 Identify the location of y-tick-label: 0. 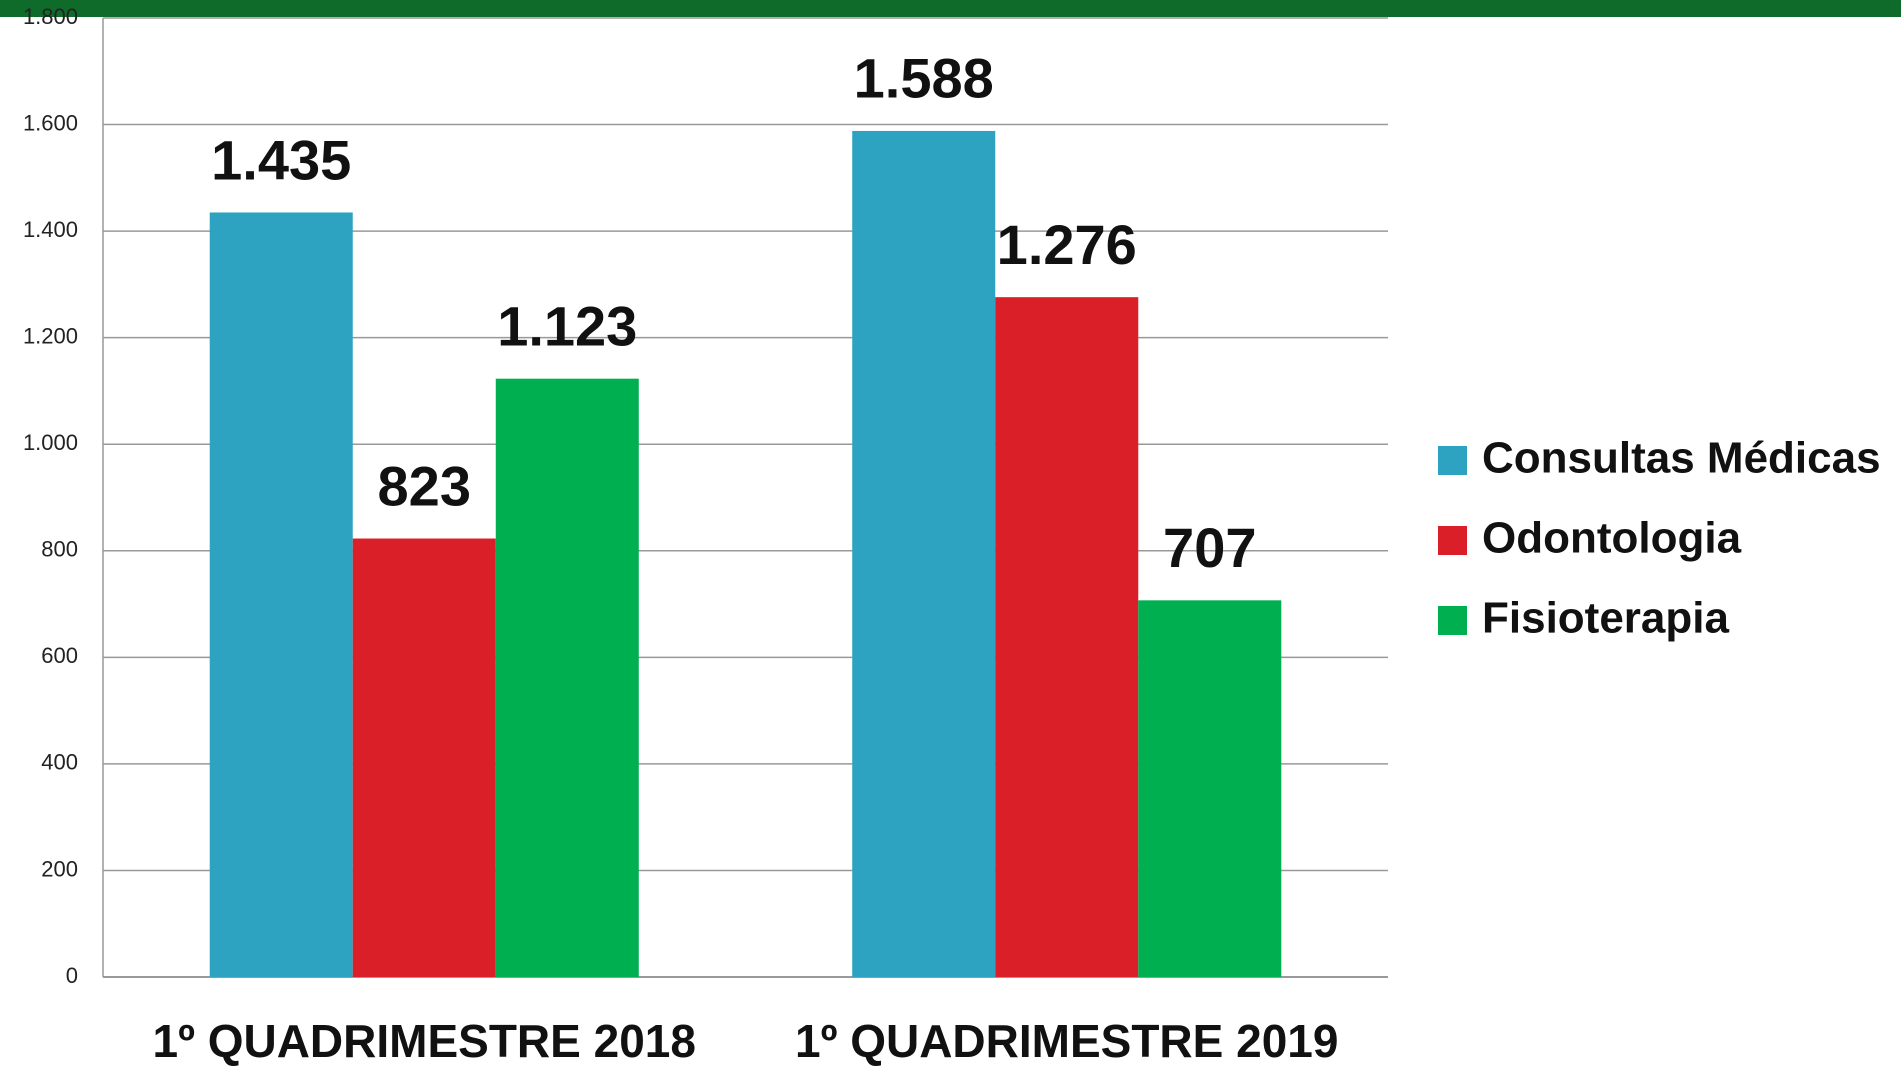
(72, 975).